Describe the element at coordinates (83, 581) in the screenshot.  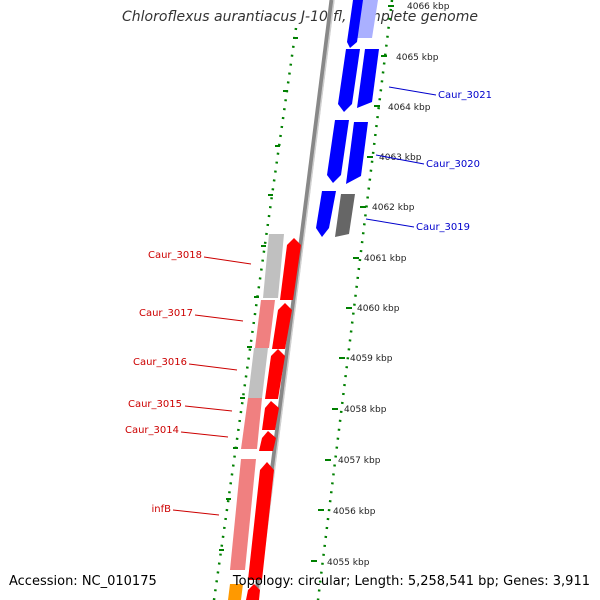
I see `accession-text: Accession: NC_010175` at that location.